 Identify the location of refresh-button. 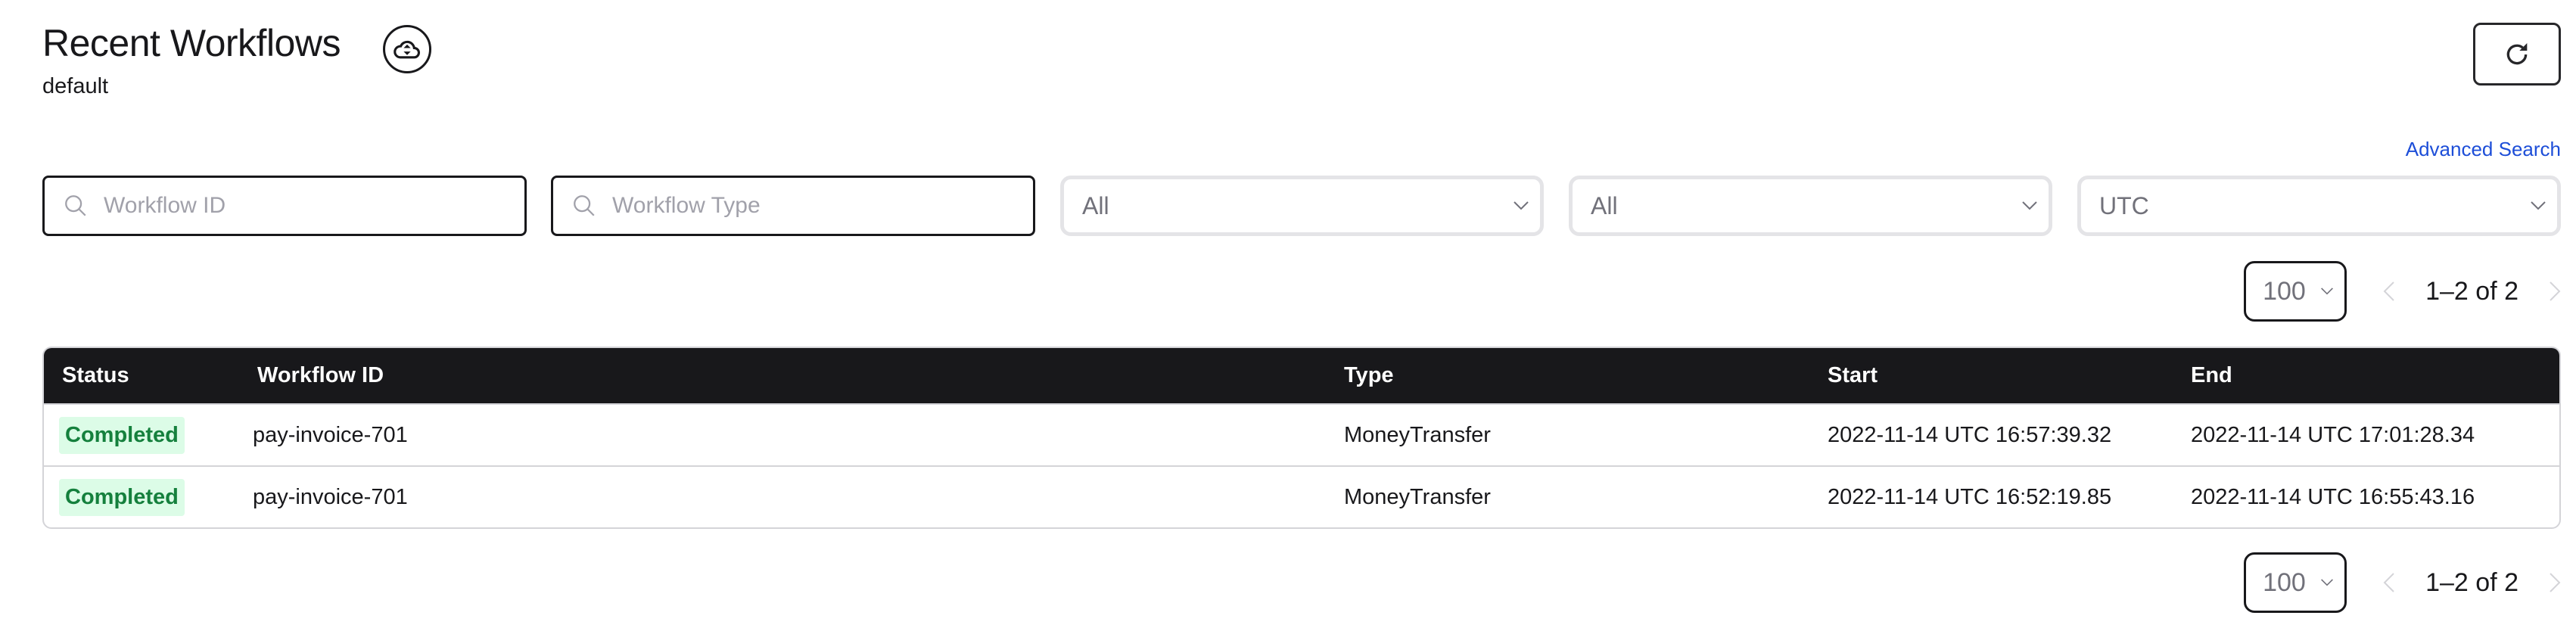
(2517, 54).